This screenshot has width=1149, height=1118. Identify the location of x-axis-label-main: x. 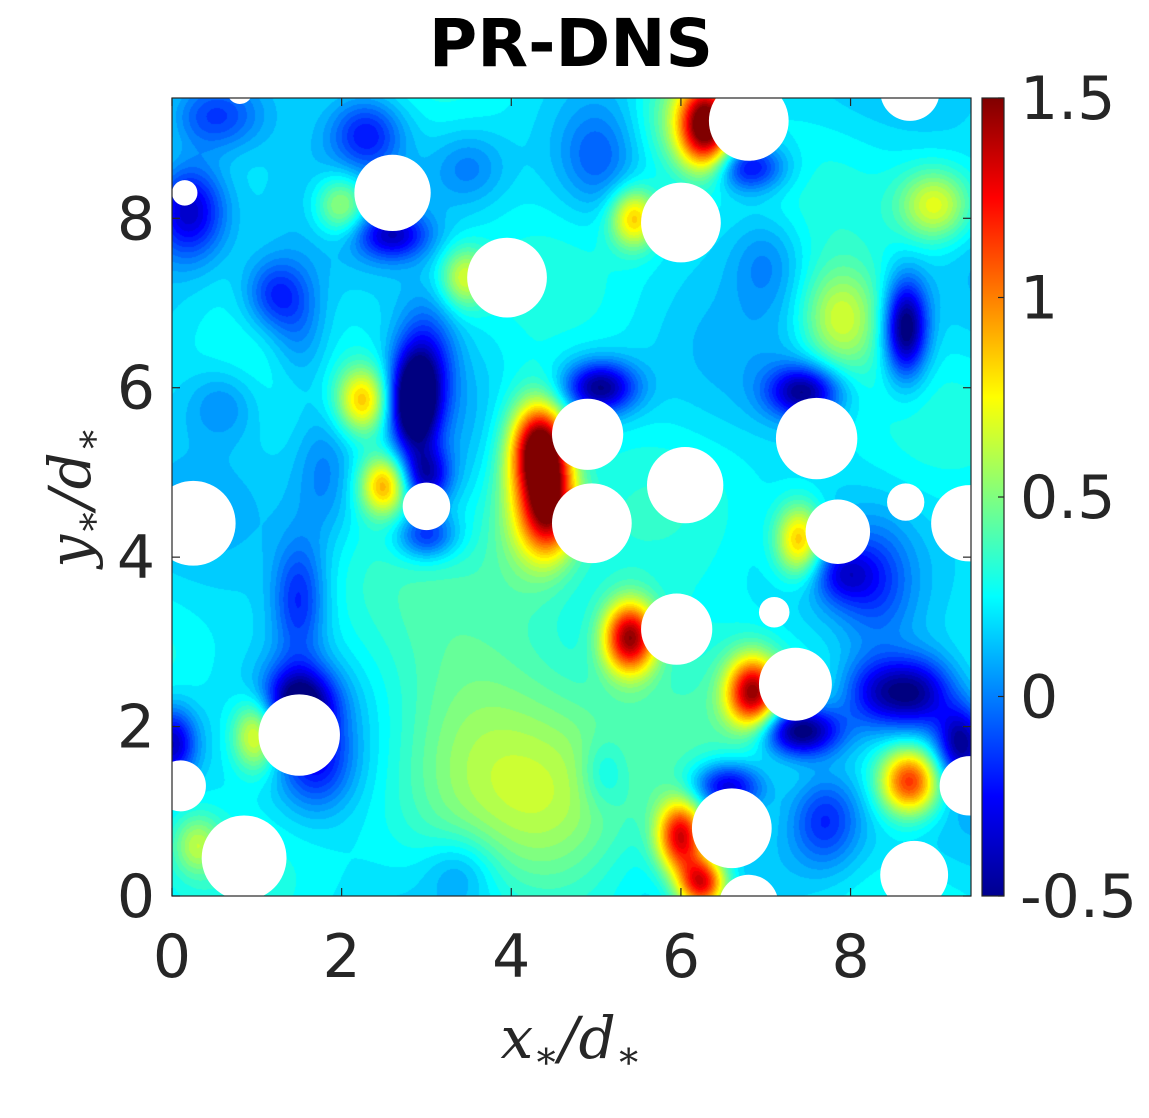
(516, 1038).